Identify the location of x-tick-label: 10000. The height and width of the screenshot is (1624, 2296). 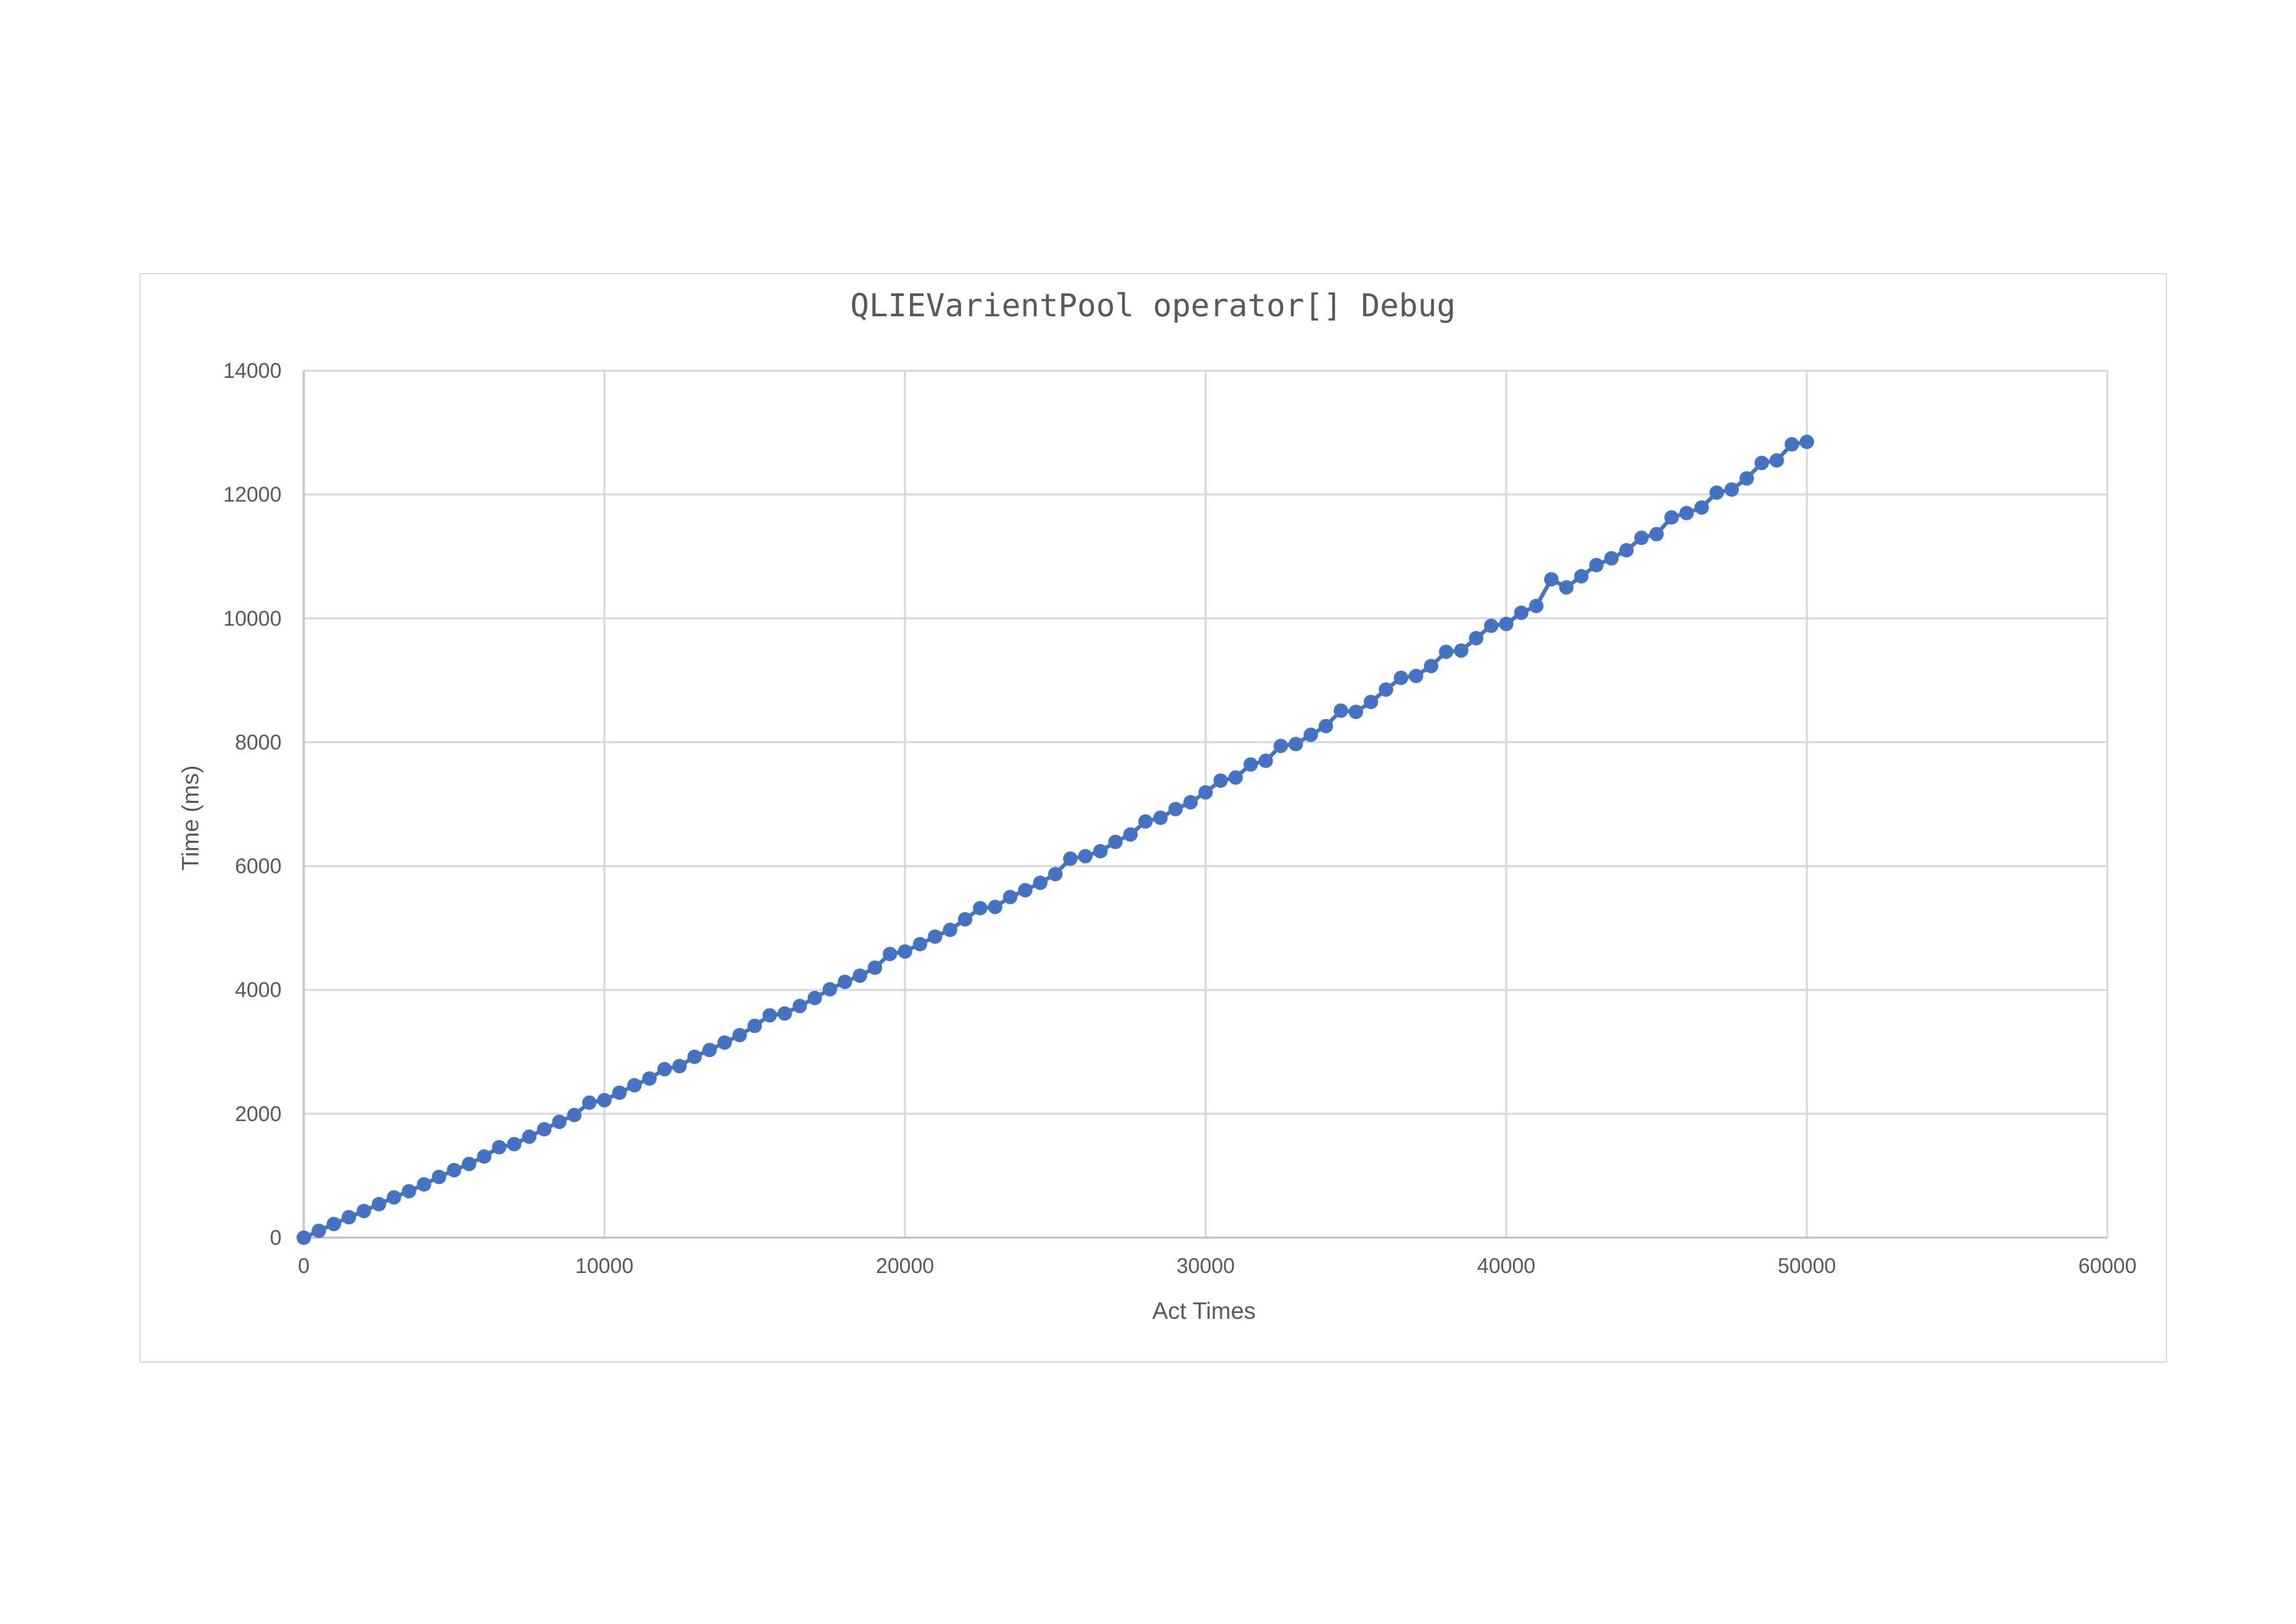
(604, 1266).